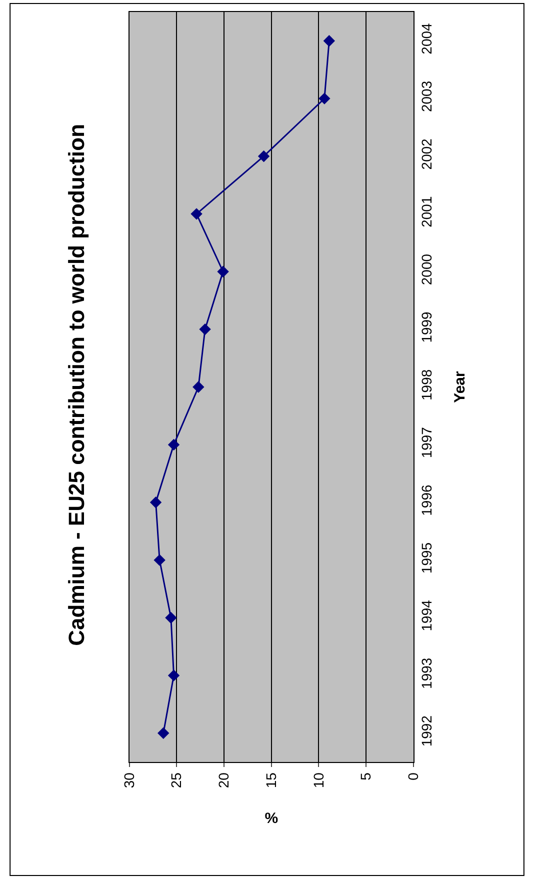  I want to click on x-tick-label: 15, so click(270, 780).